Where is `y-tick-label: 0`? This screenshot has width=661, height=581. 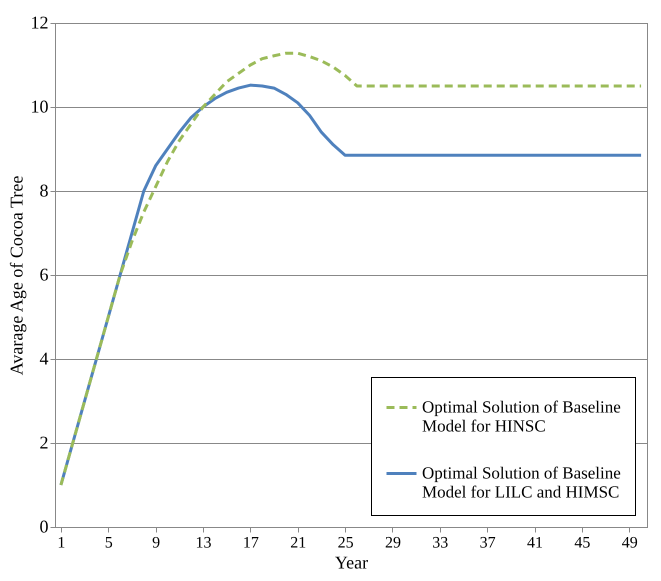 y-tick-label: 0 is located at coordinates (44, 526).